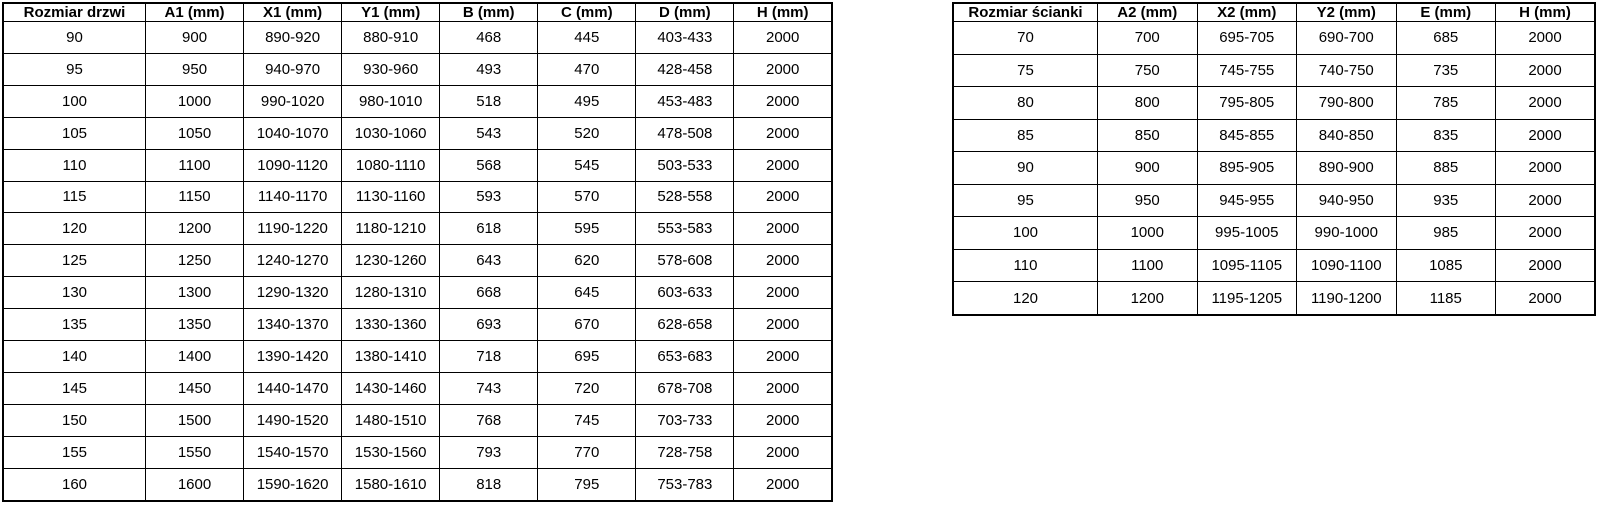  What do you see at coordinates (489, 197) in the screenshot?
I see `table-cell: 593` at bounding box center [489, 197].